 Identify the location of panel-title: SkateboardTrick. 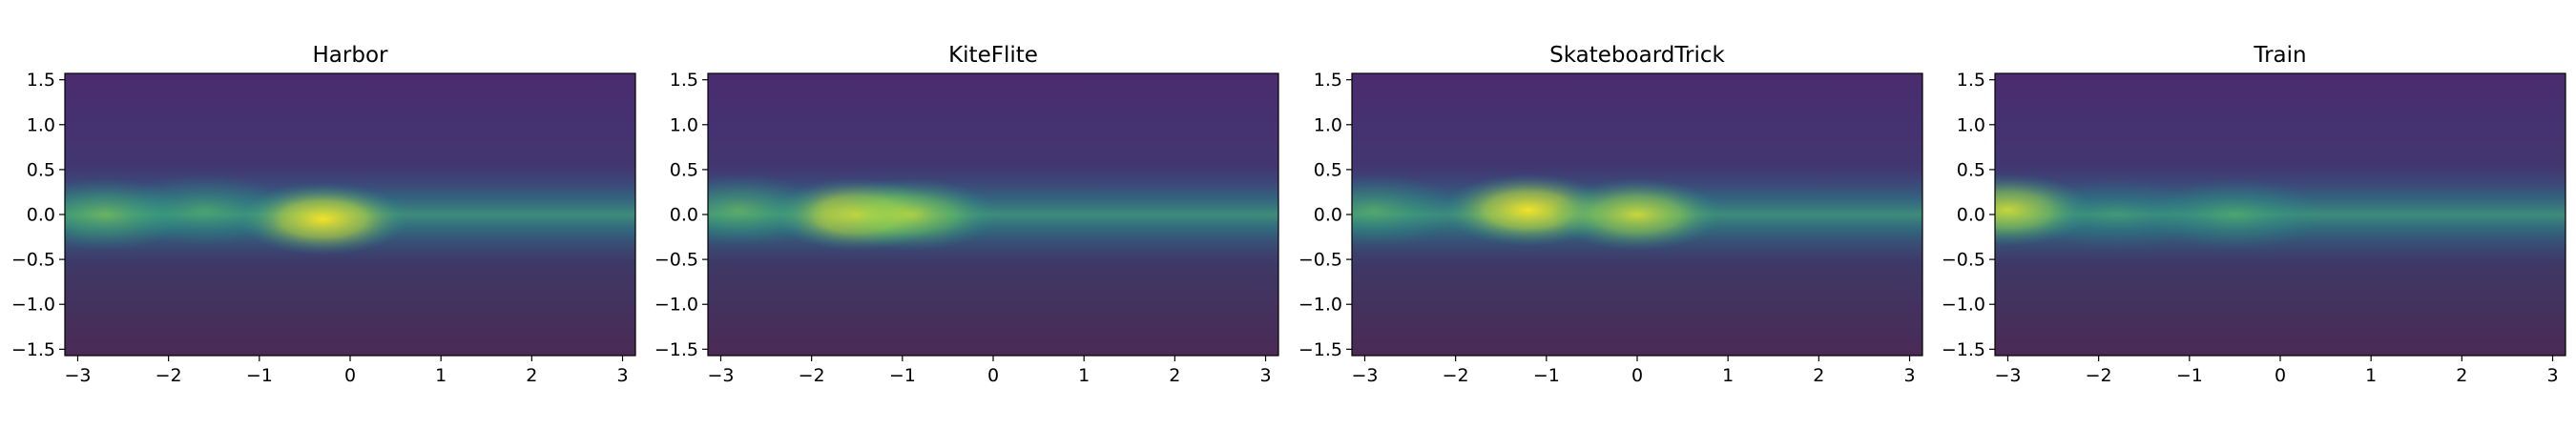
(1637, 56).